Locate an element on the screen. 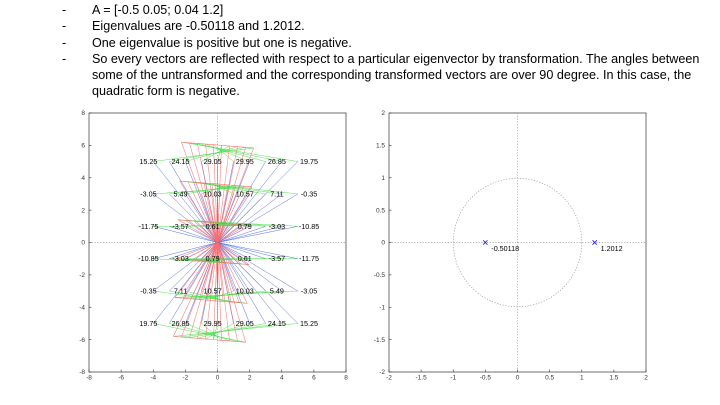  bullet-item: - A = [-0.5 0.05; 0.04 1.2] is located at coordinates (387, 10).